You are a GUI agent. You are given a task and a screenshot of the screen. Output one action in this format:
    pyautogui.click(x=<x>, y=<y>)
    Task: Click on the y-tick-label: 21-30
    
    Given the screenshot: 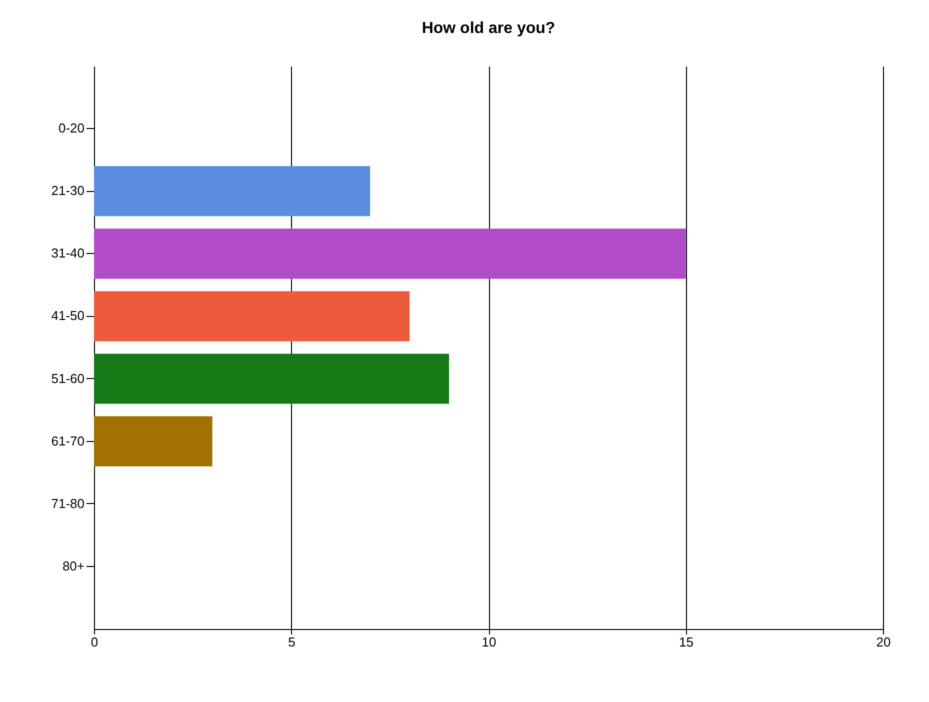 What is the action you would take?
    pyautogui.click(x=67, y=190)
    